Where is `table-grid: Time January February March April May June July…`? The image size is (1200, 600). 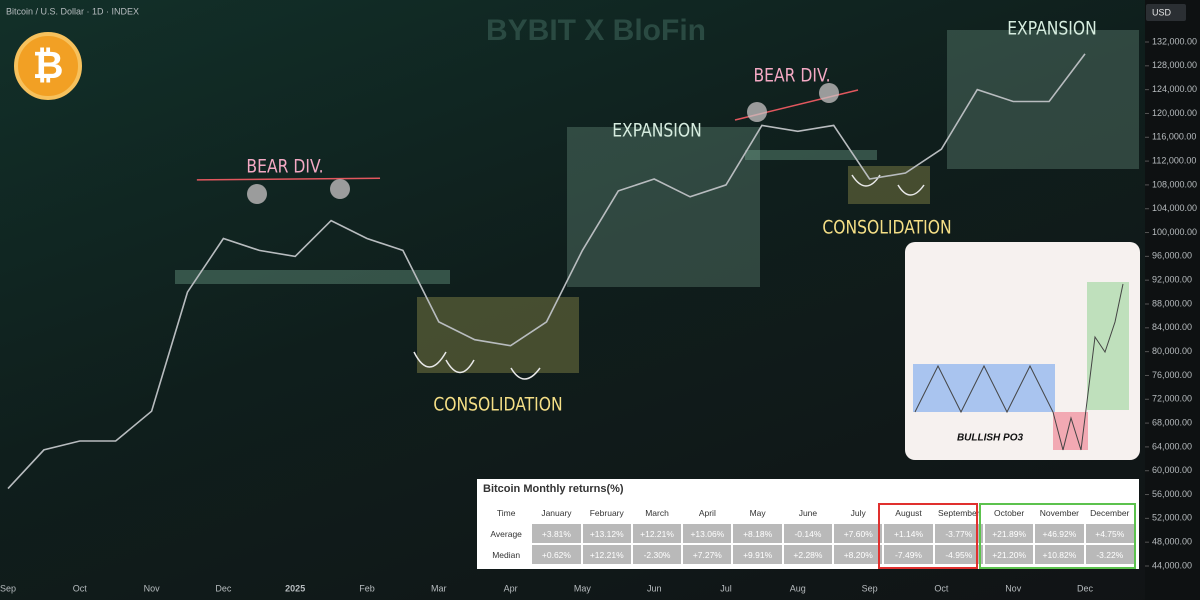 table-grid: Time January February March April May June July… is located at coordinates (808, 533).